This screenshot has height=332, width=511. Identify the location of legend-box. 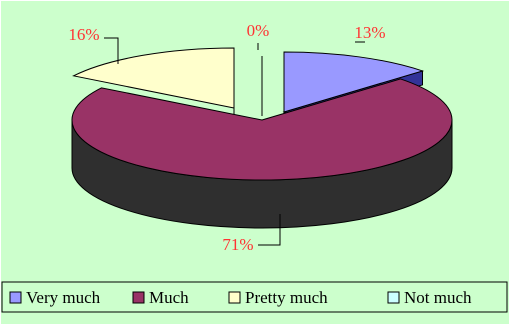
(254, 297).